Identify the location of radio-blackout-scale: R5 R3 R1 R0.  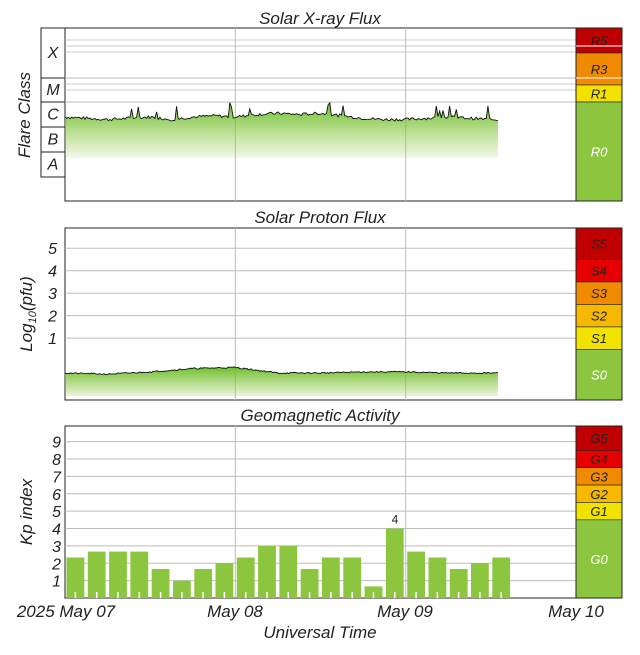
(599, 114).